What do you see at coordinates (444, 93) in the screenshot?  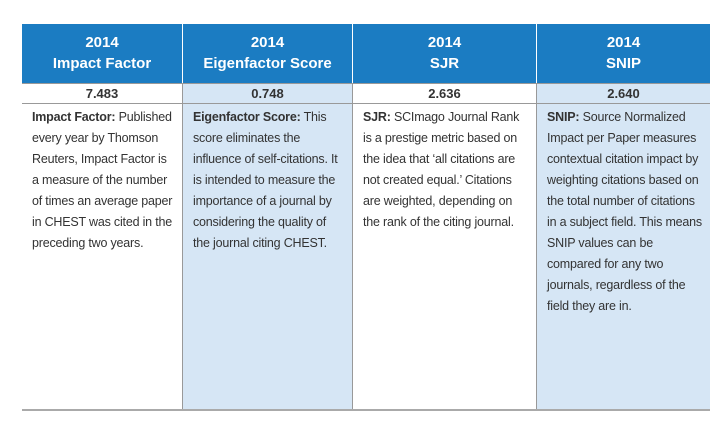 I see `metric-value: 2.636` at bounding box center [444, 93].